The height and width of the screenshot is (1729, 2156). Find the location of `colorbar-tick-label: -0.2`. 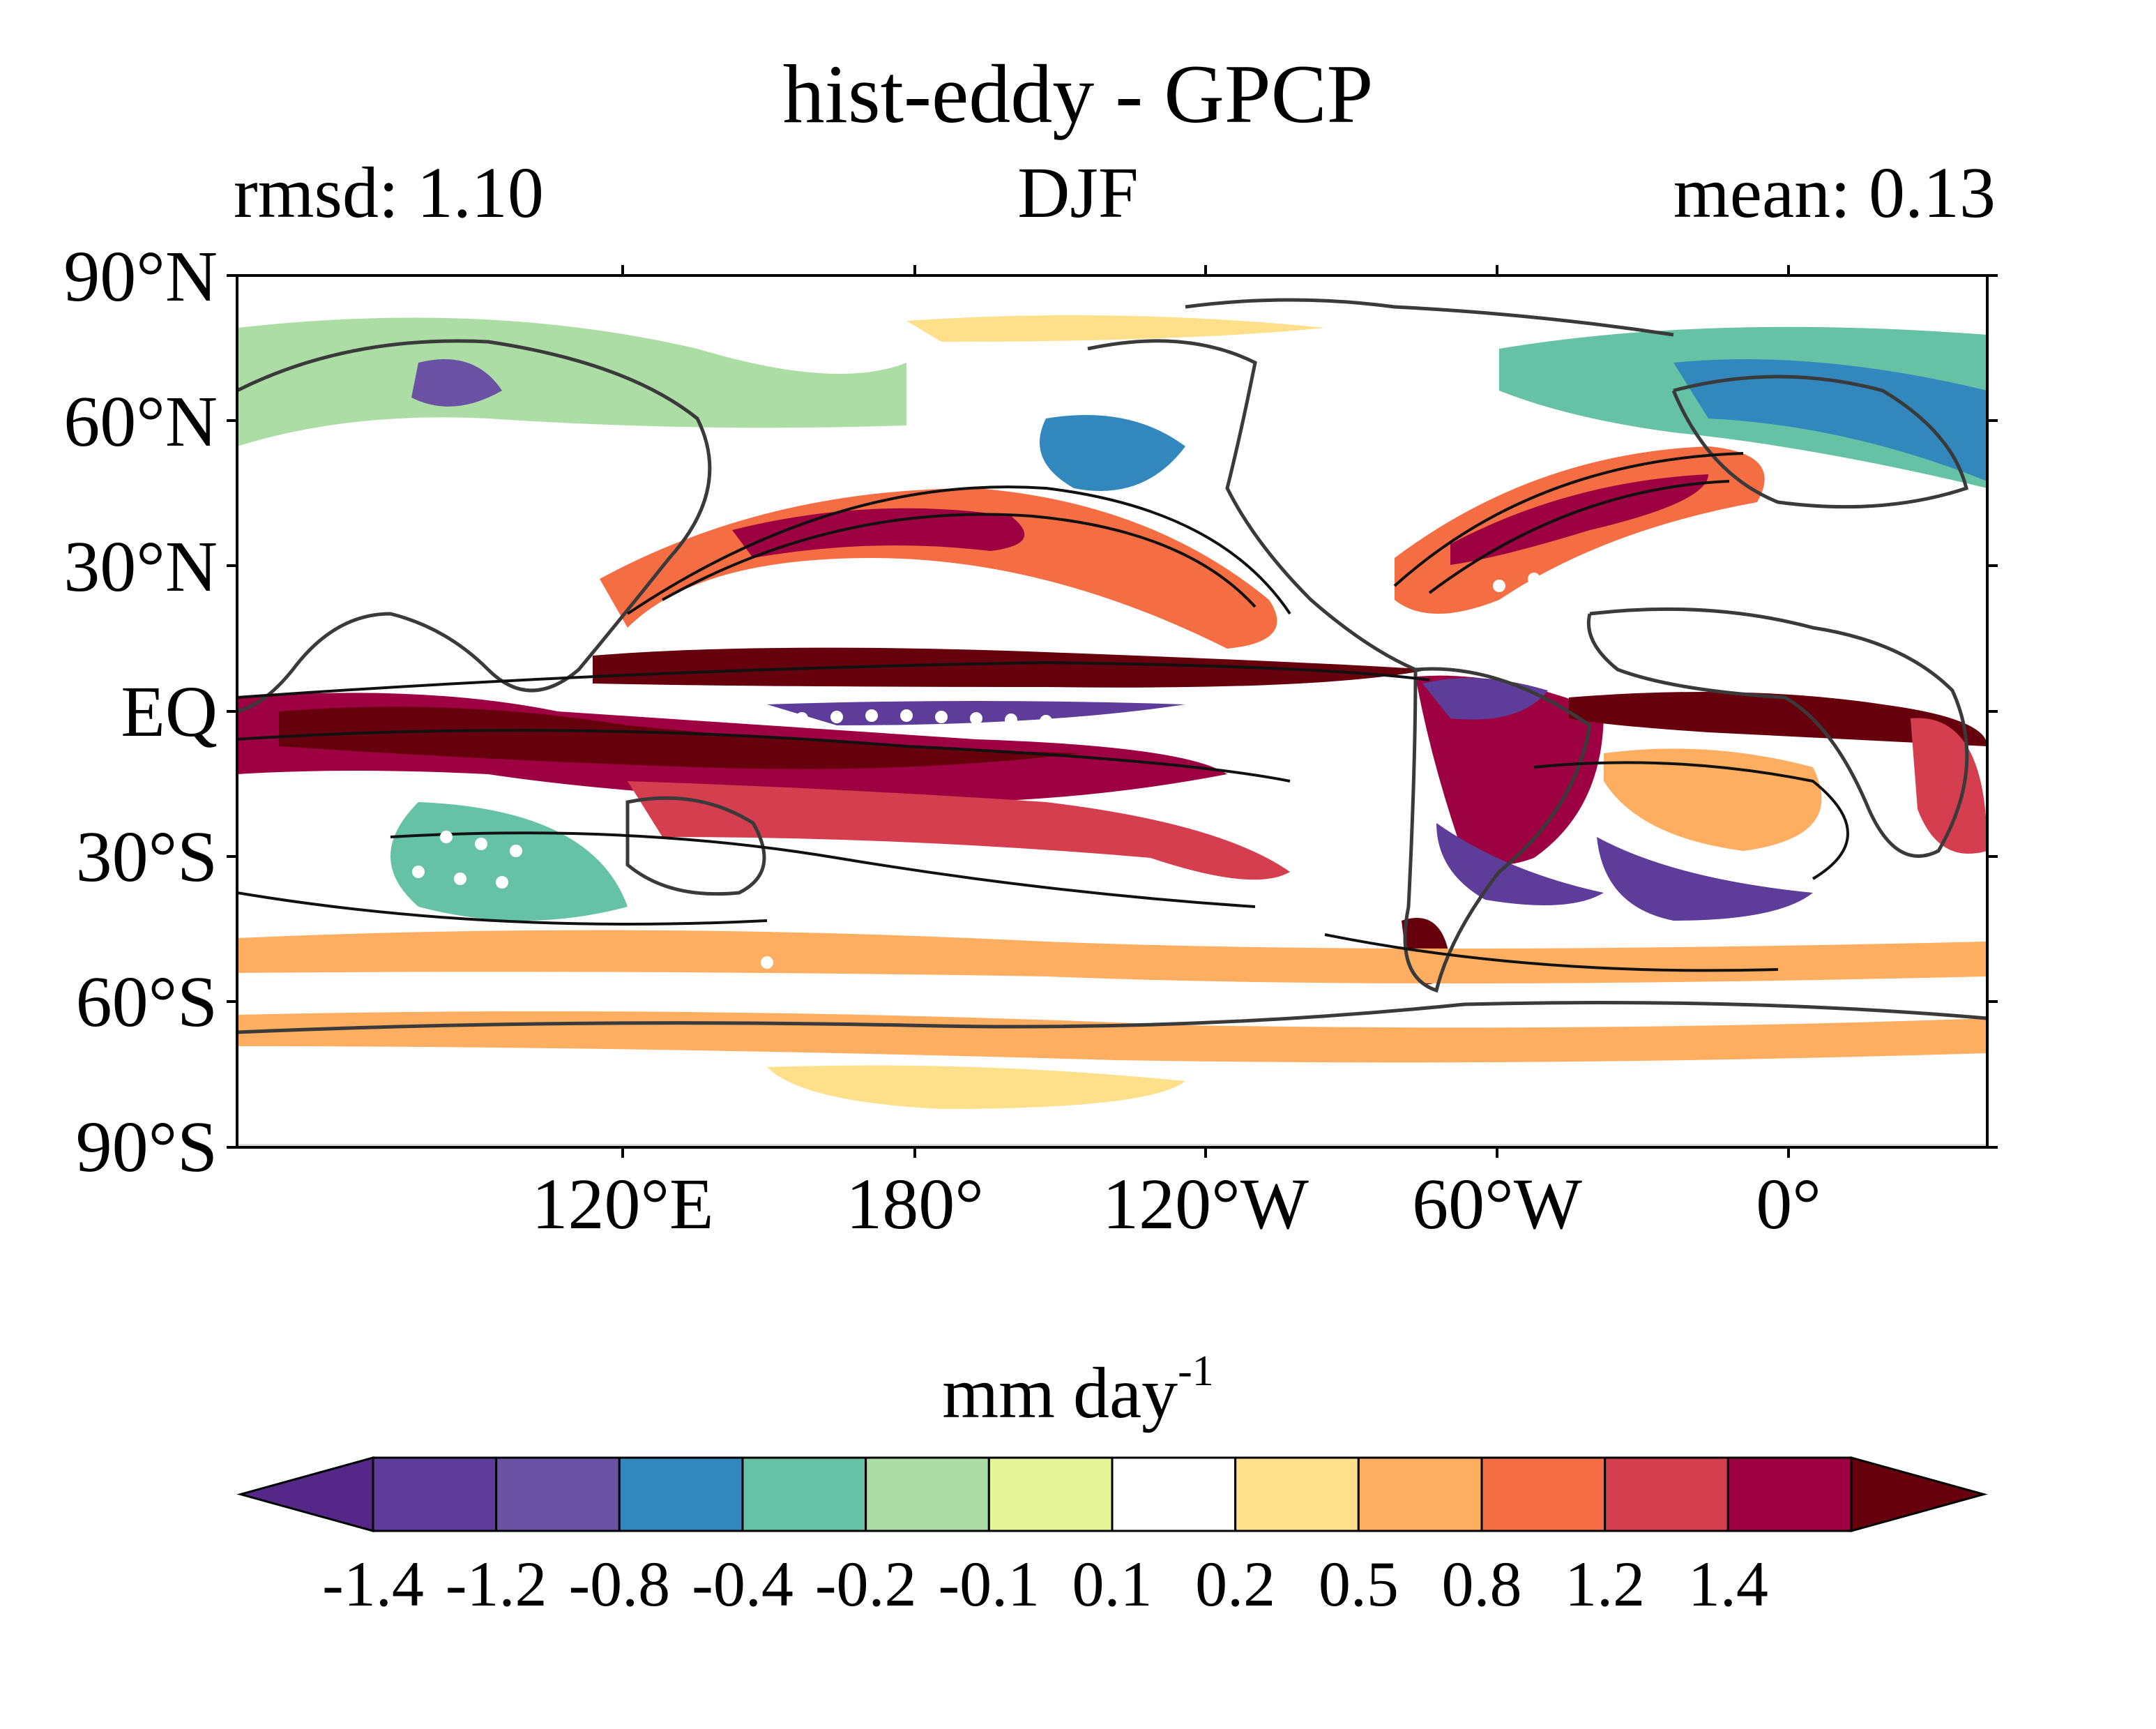

colorbar-tick-label: -0.2 is located at coordinates (865, 1583).